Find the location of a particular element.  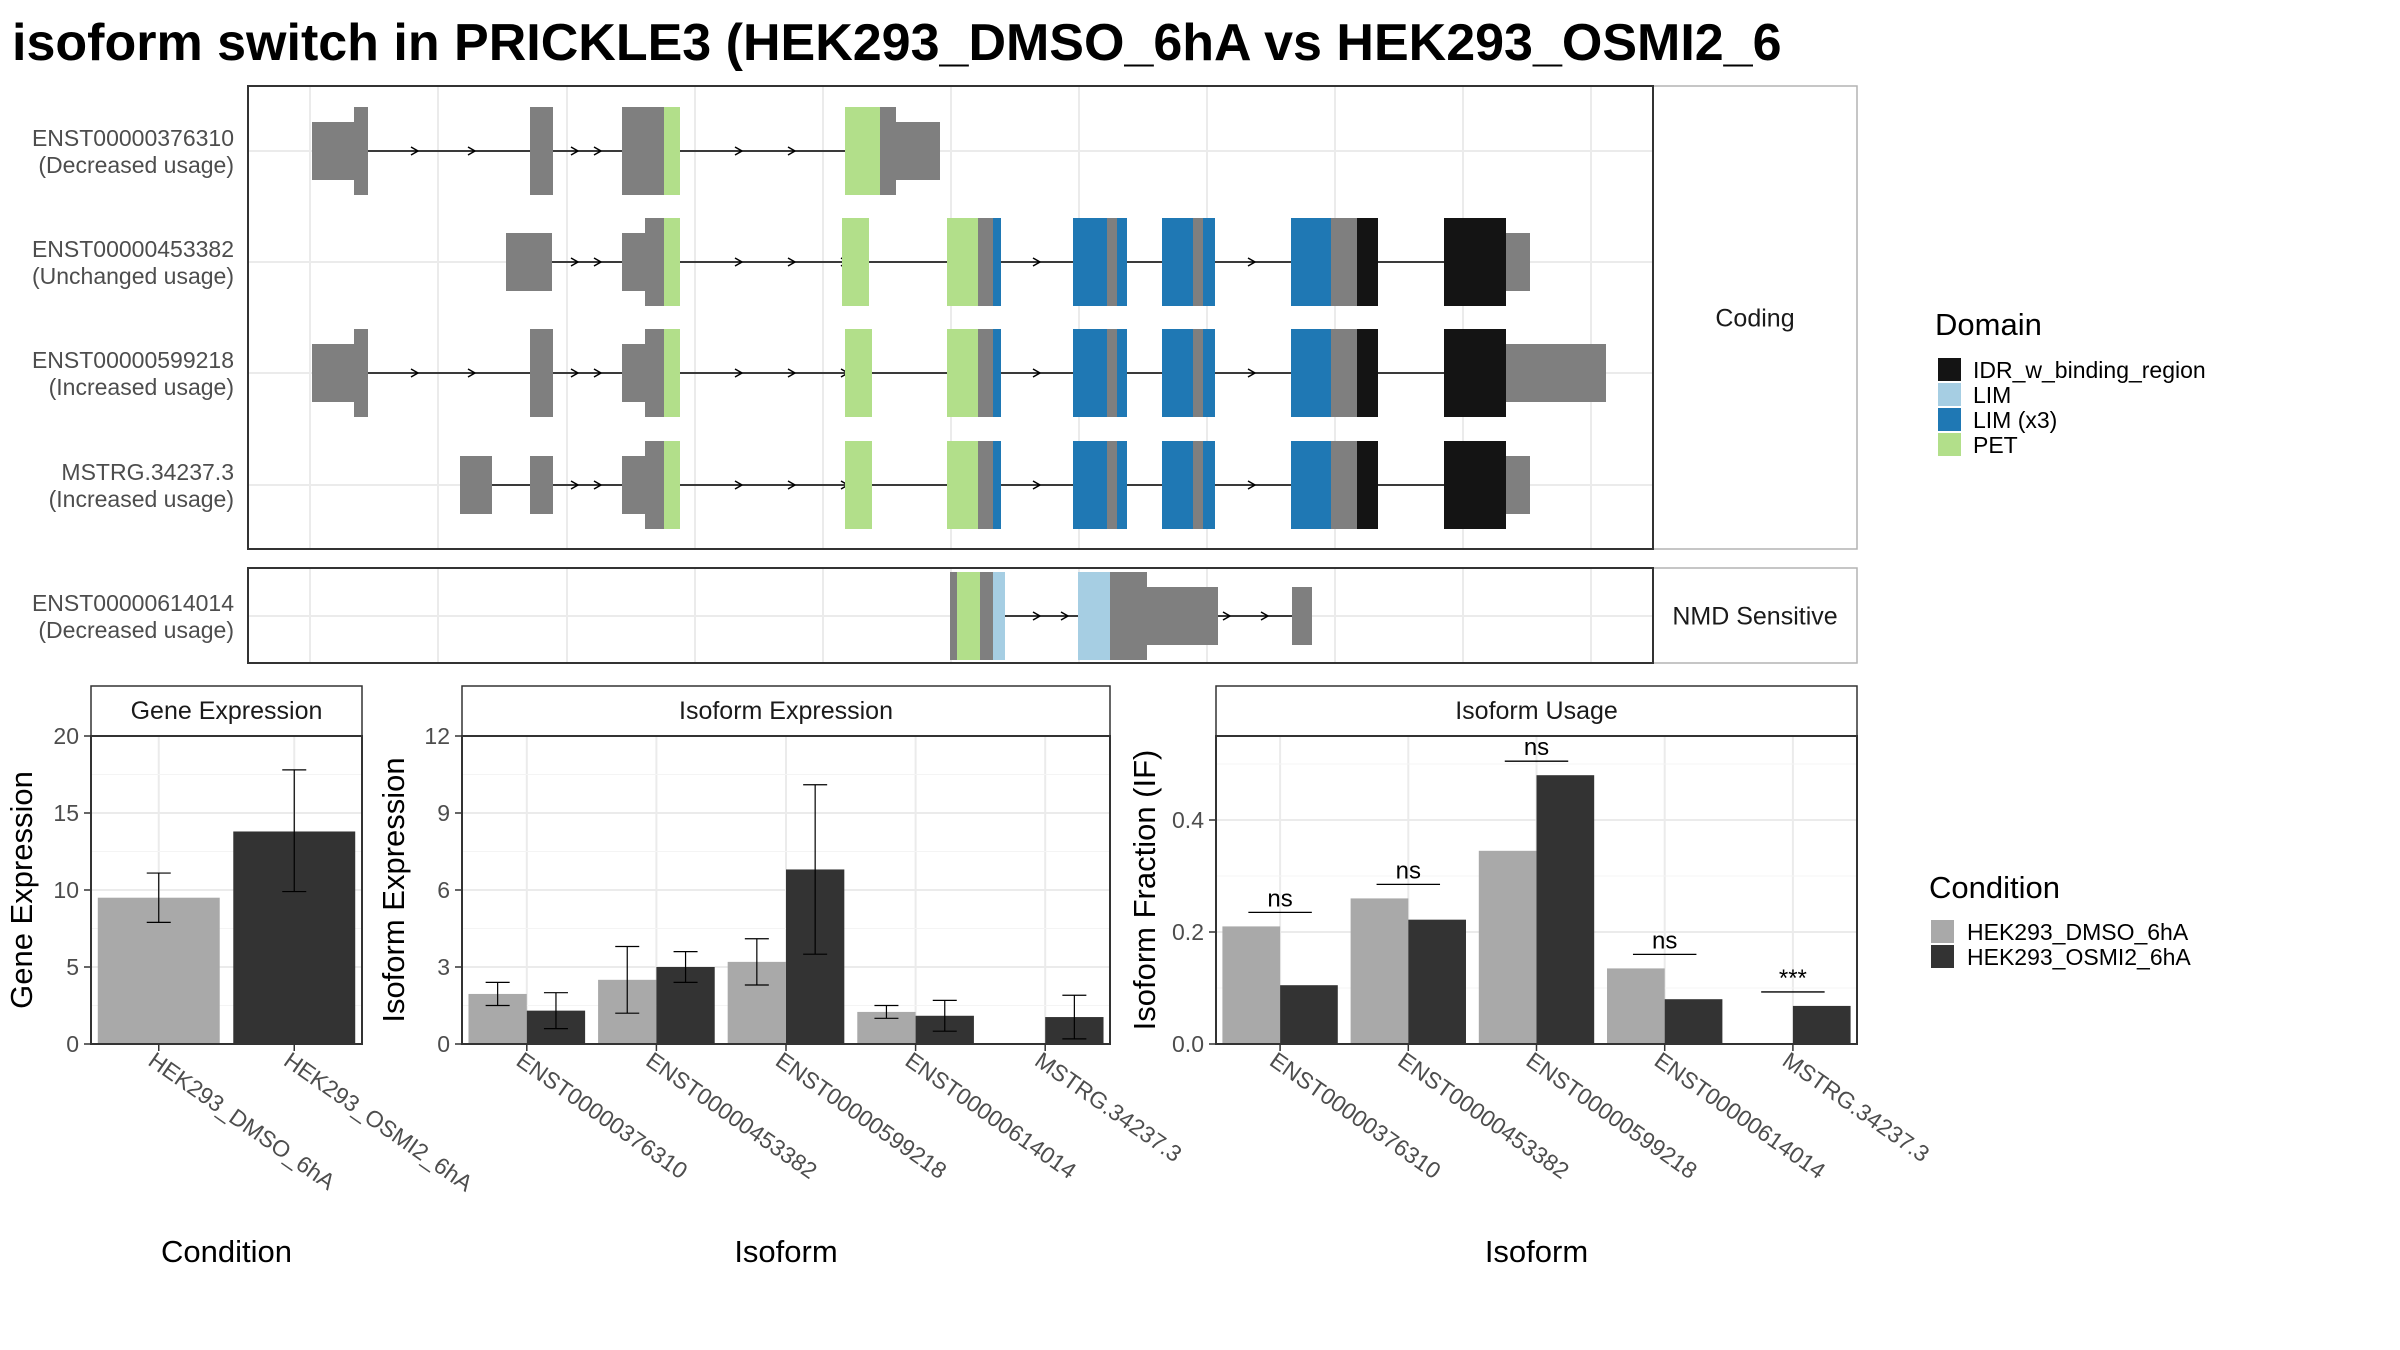

y-tick-label: 10 is located at coordinates (66, 890).